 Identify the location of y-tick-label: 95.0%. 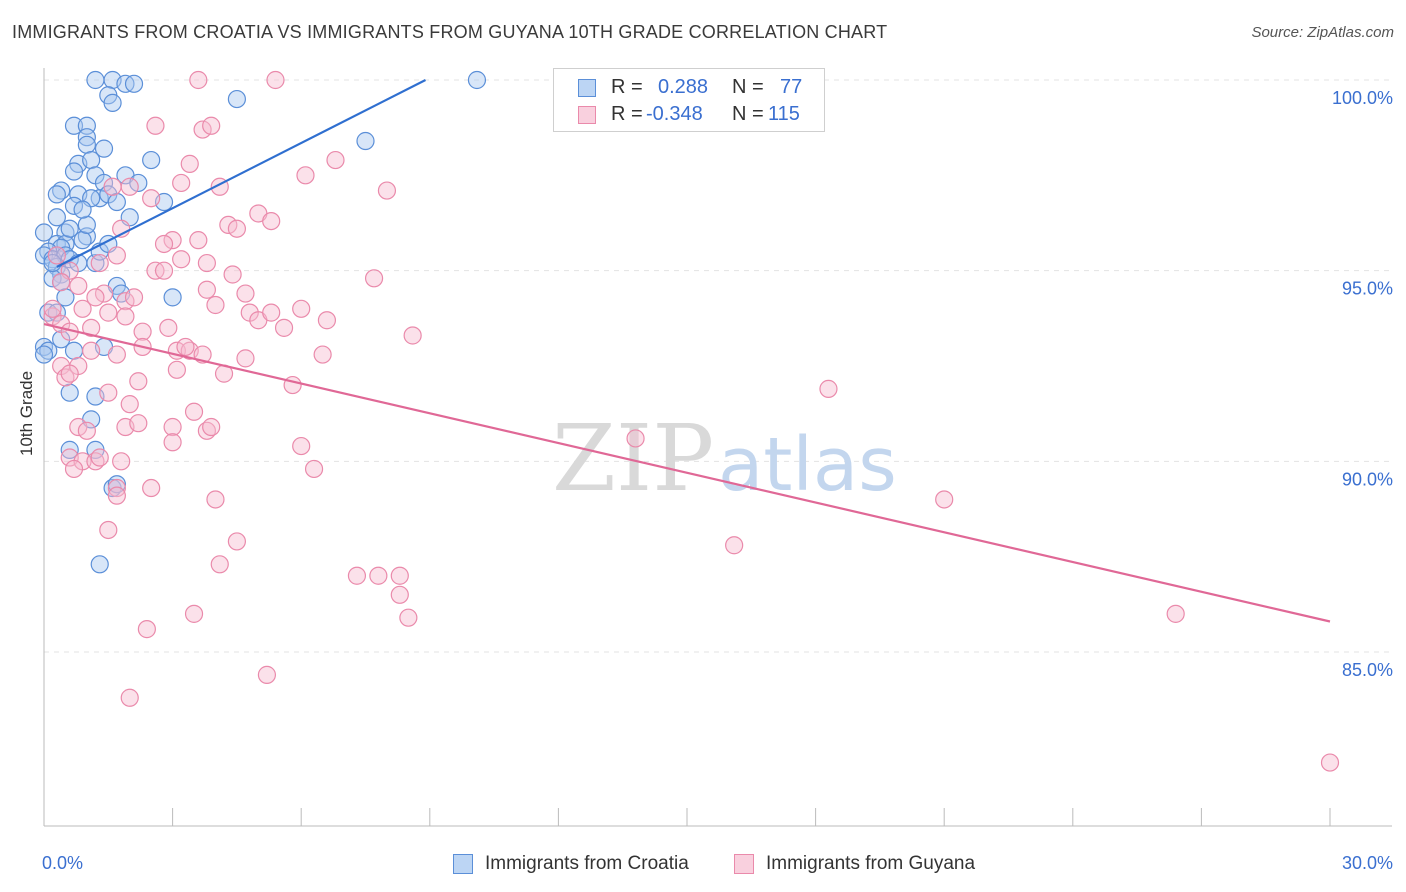
(1367, 289).